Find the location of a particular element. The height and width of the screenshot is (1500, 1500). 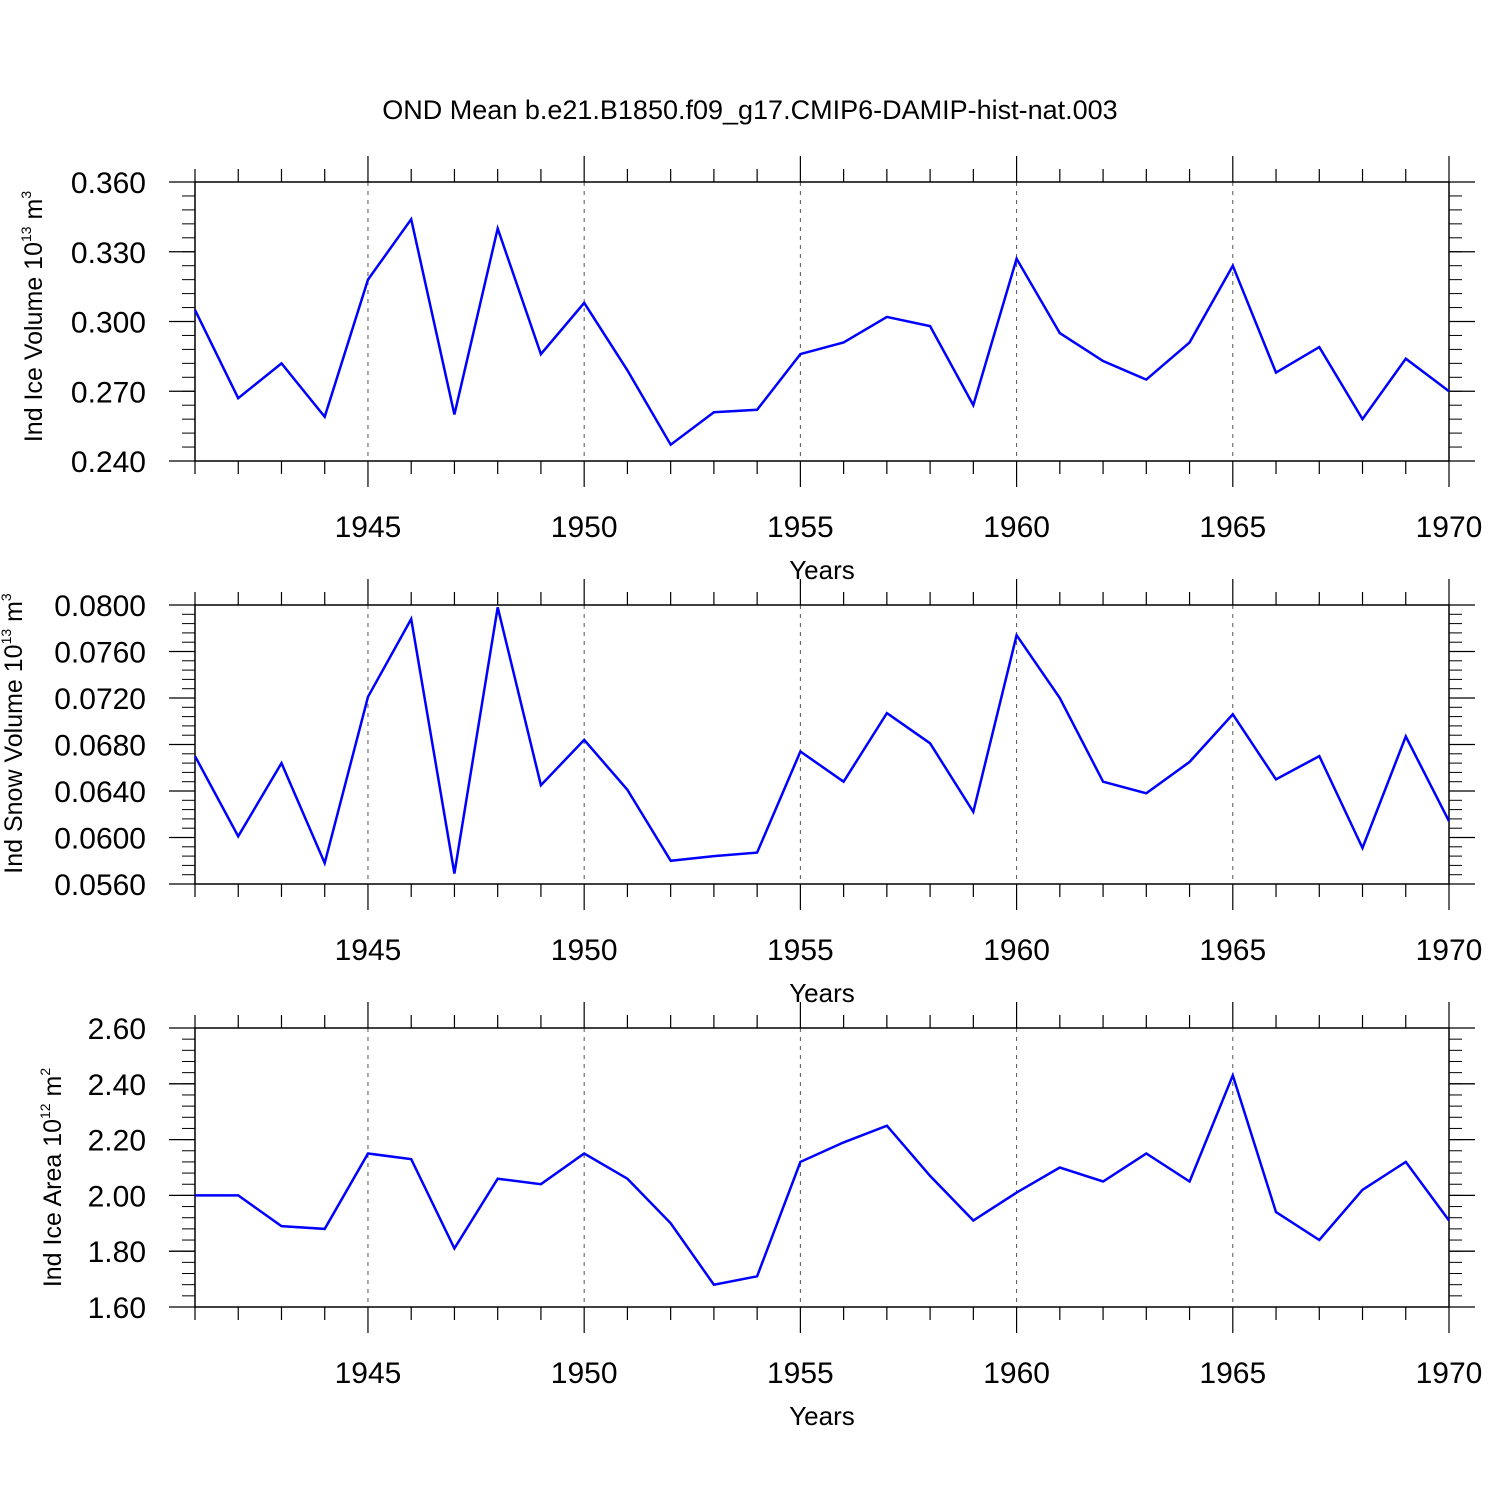

y-tick-label: 2.40 is located at coordinates (117, 1085).